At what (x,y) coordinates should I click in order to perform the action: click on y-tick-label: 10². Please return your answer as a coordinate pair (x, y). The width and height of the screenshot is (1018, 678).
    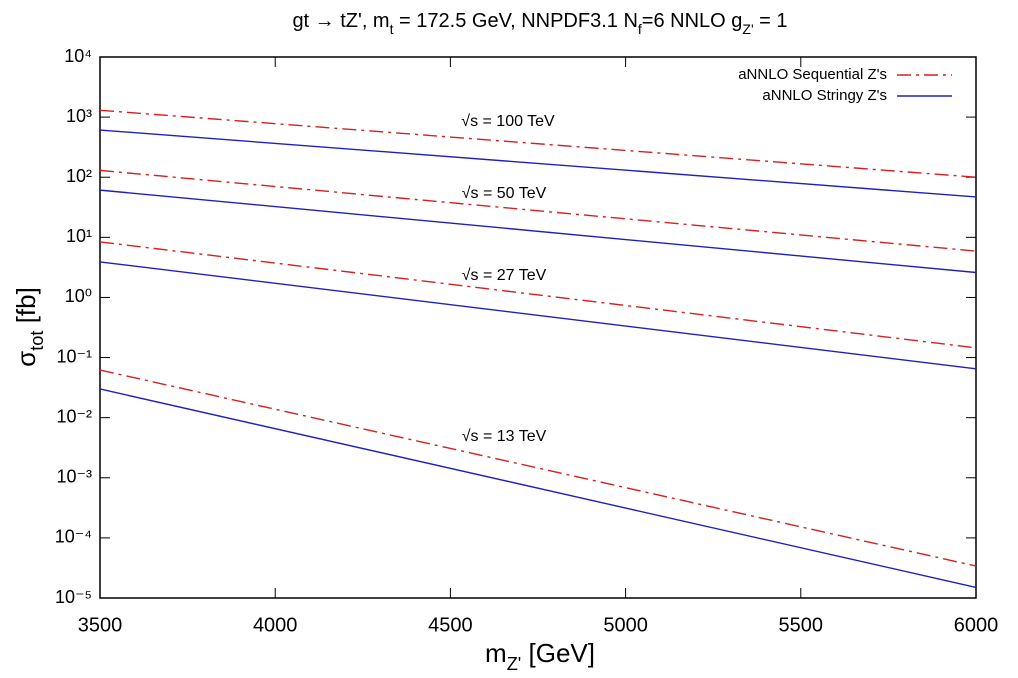
    Looking at the image, I should click on (79, 176).